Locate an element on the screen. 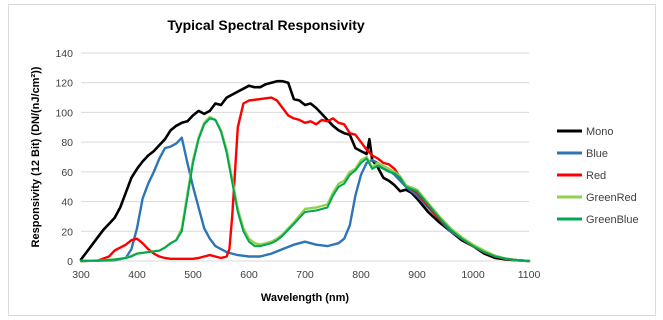  legend-label-blue: Blue is located at coordinates (597, 154).